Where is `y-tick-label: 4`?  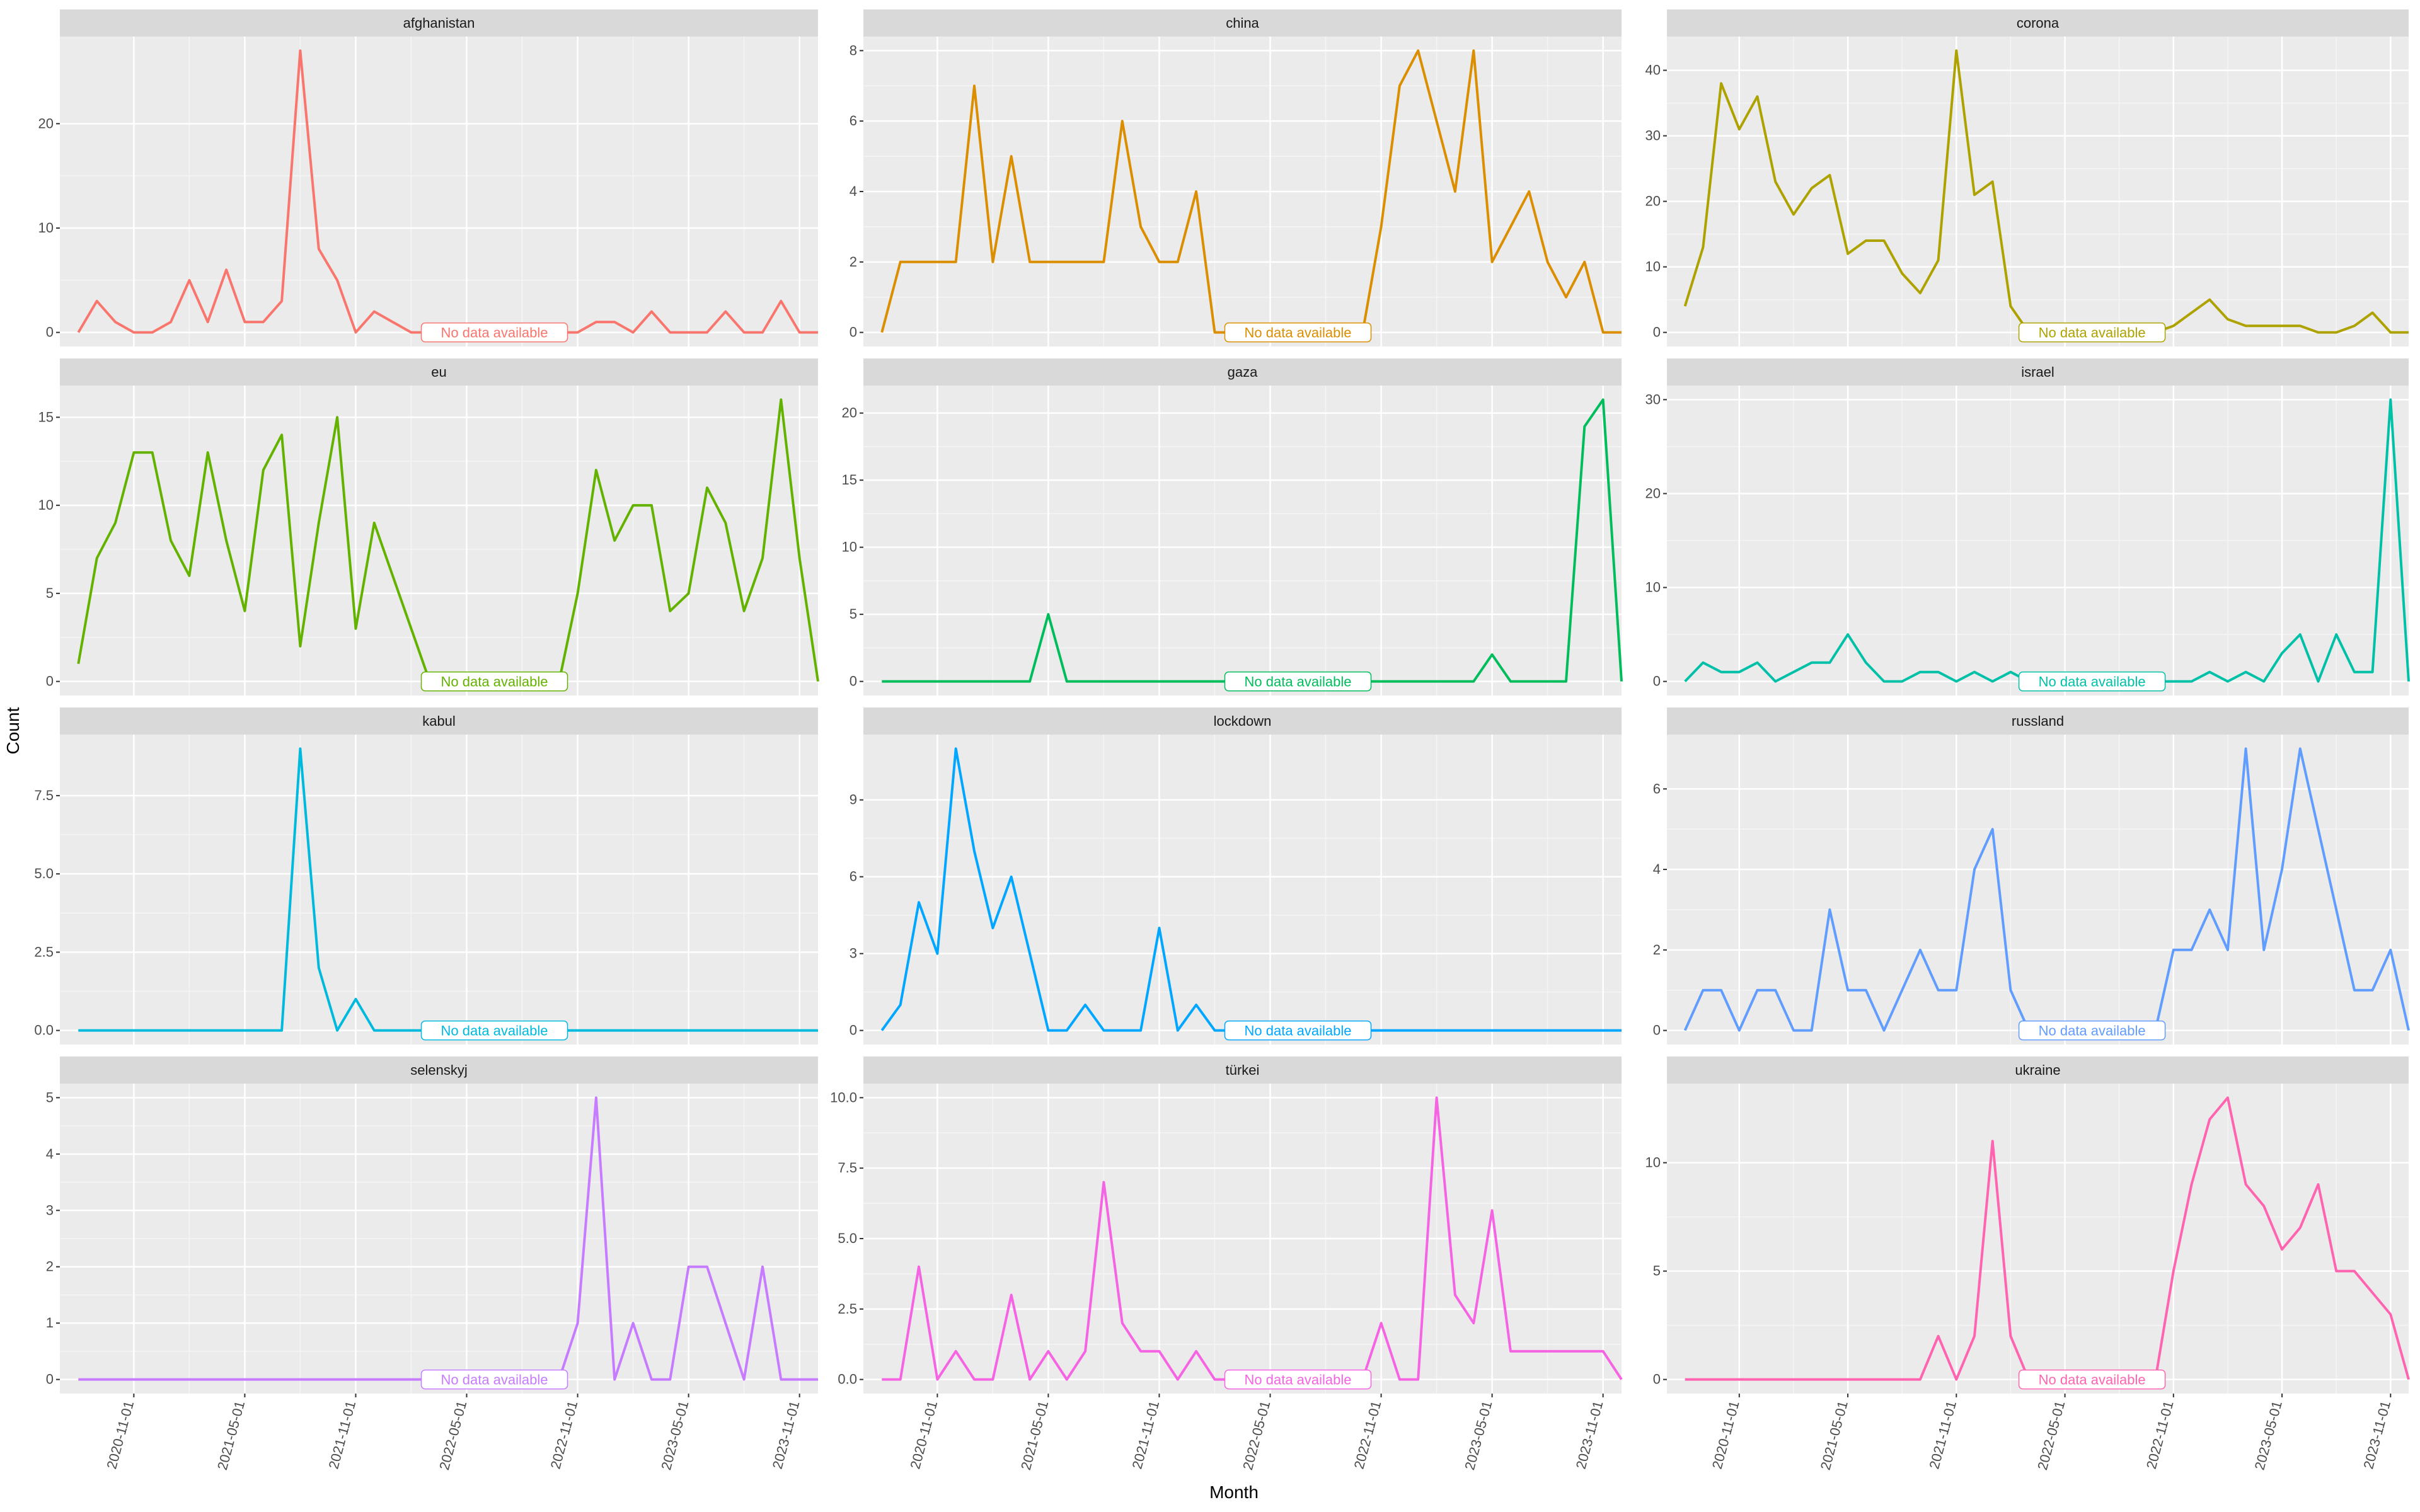
y-tick-label: 4 is located at coordinates (50, 1154).